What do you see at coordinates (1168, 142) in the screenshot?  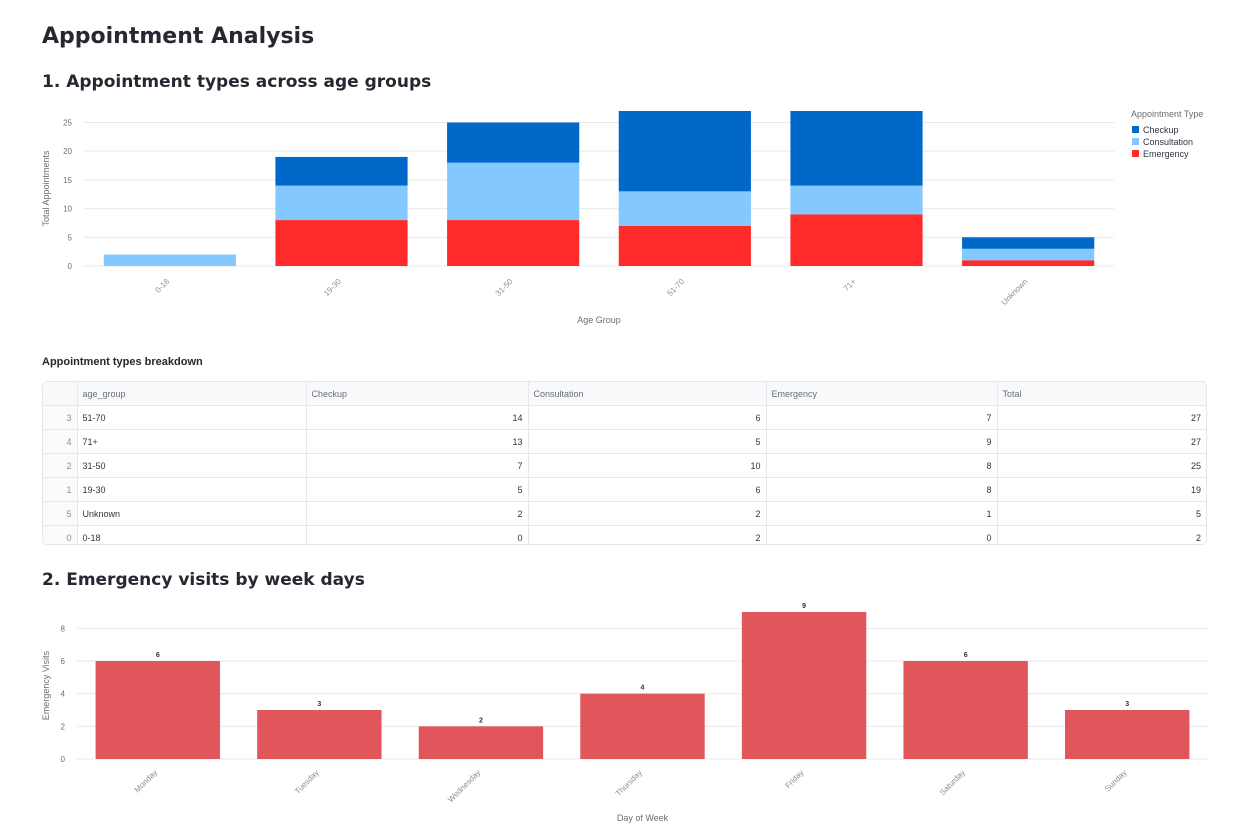 I see `legend-label-consultation: Consultation` at bounding box center [1168, 142].